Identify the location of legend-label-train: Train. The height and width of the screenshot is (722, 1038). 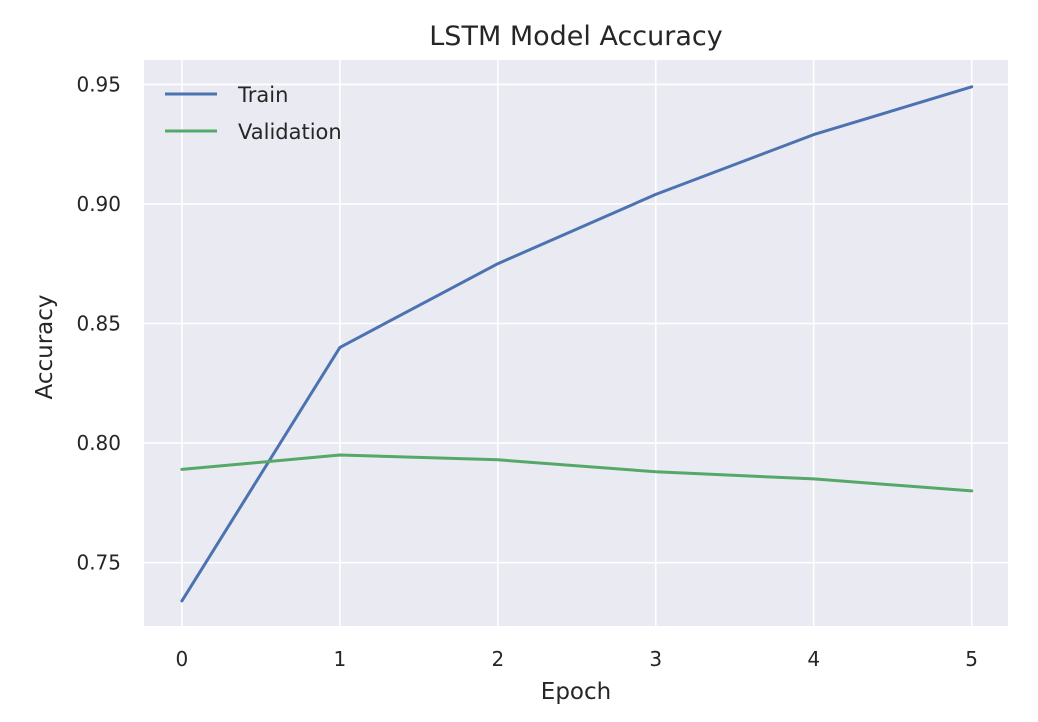
(262, 95).